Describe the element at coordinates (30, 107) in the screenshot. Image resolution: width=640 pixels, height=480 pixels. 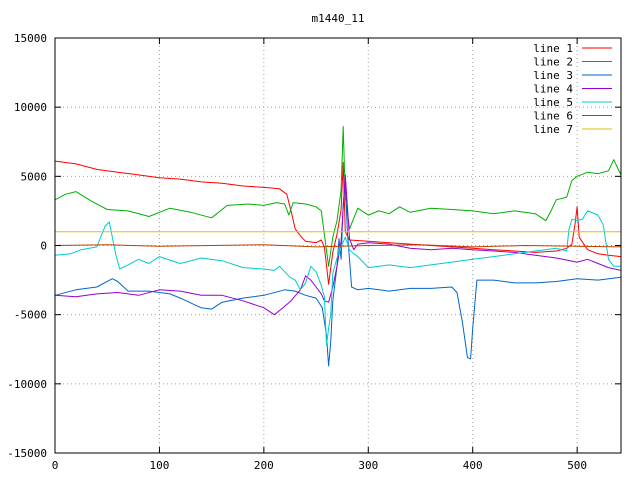
I see `y-tick-label: 10000` at that location.